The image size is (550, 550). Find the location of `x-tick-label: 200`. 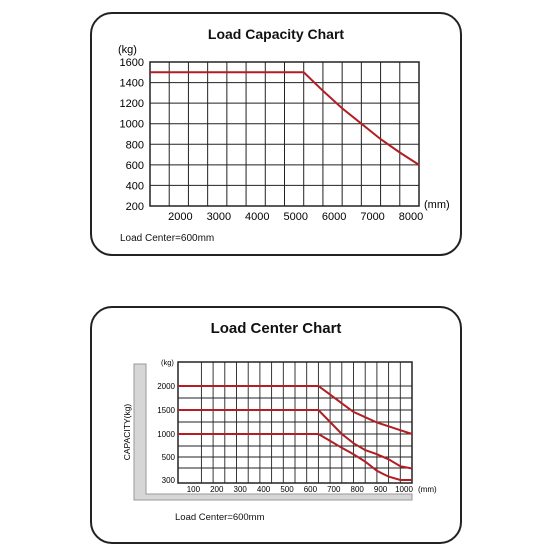

x-tick-label: 200 is located at coordinates (217, 489).